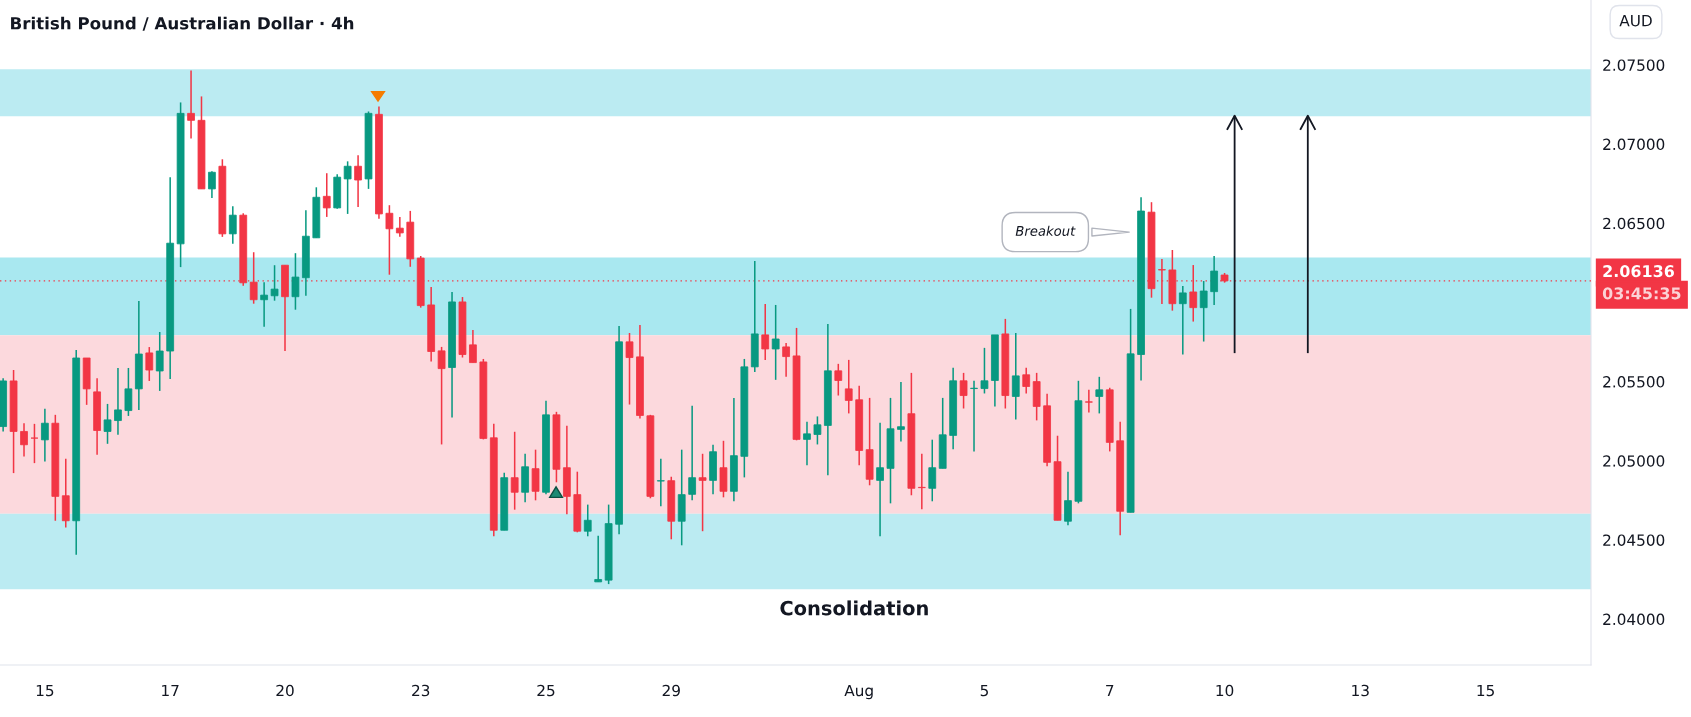 The width and height of the screenshot is (1691, 717). What do you see at coordinates (182, 23) in the screenshot?
I see `text: British Pound / Australian Dollar · 4h` at bounding box center [182, 23].